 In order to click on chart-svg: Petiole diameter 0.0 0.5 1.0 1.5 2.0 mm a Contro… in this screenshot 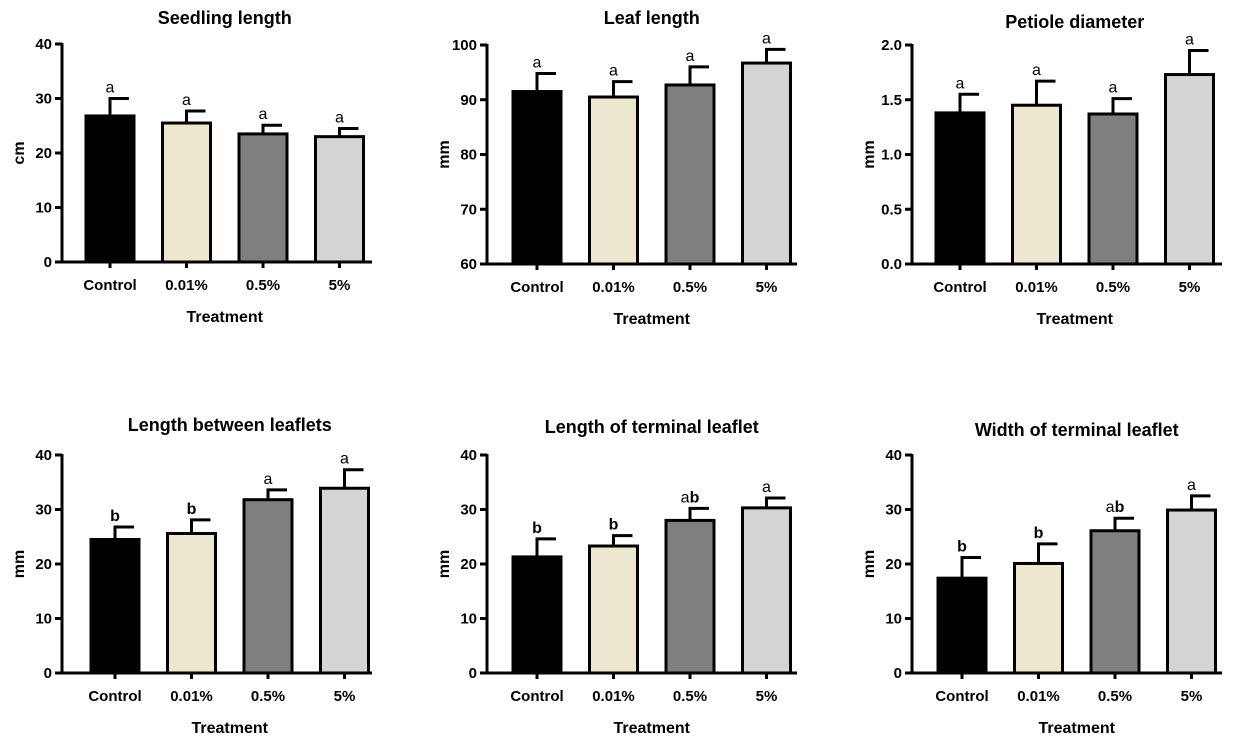, I will do `click(1041, 170)`.